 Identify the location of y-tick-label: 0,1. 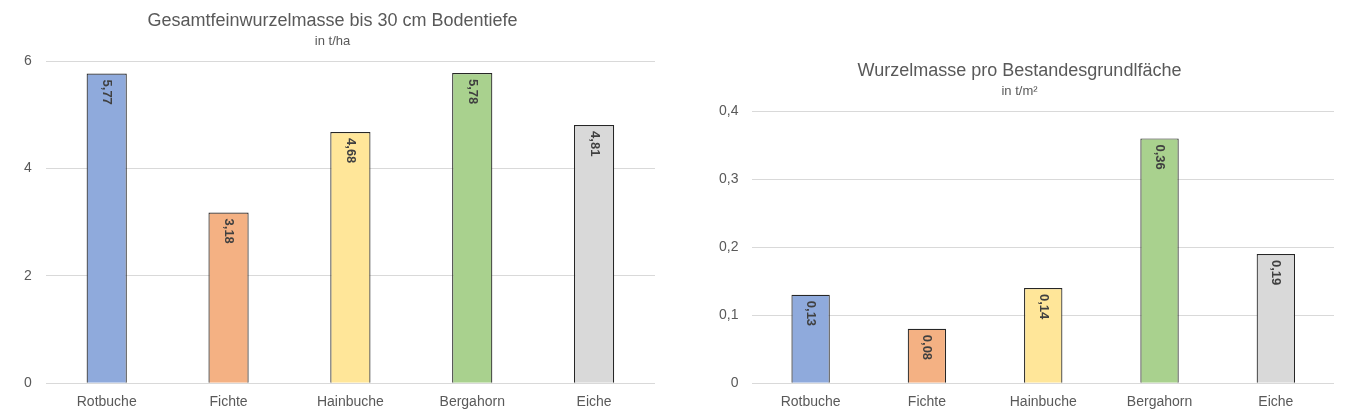
(728, 314).